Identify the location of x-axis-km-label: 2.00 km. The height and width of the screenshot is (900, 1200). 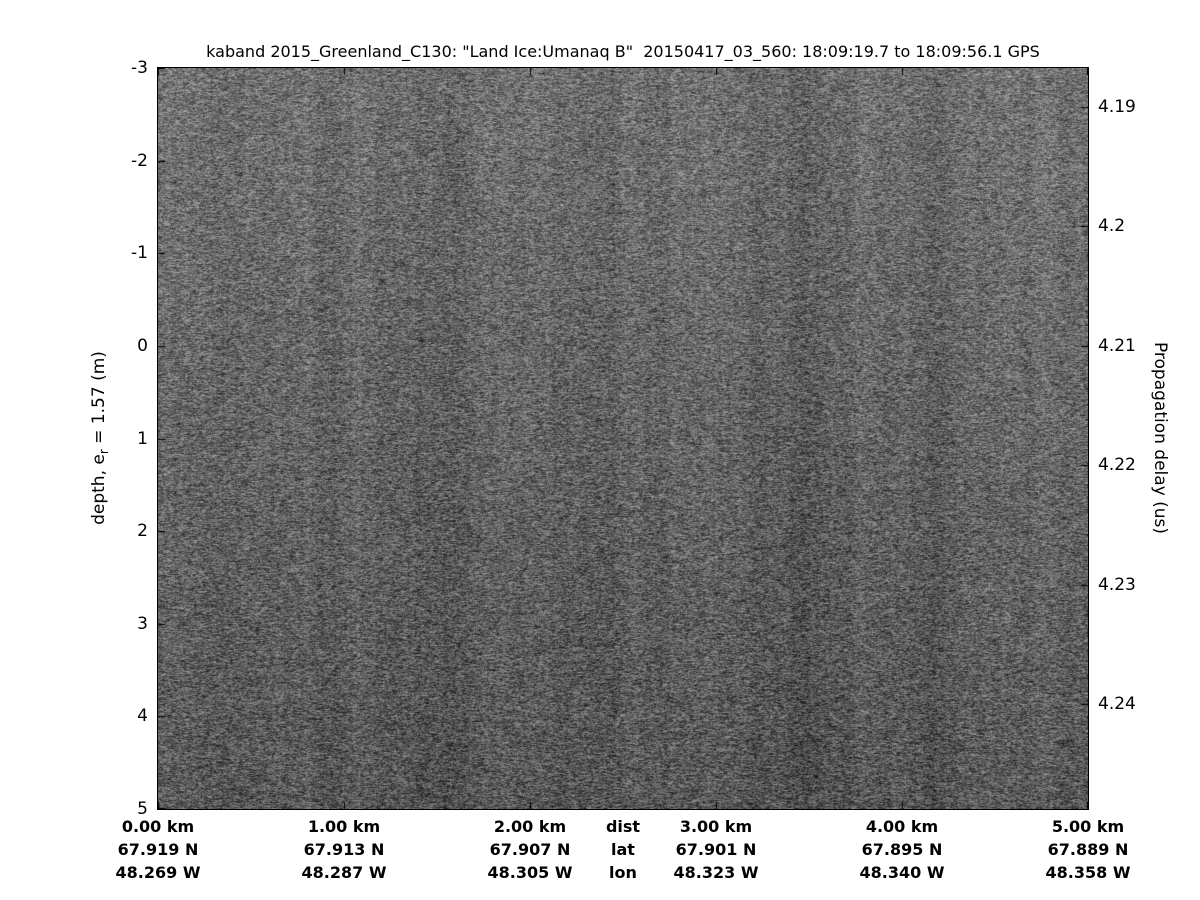
(530, 826).